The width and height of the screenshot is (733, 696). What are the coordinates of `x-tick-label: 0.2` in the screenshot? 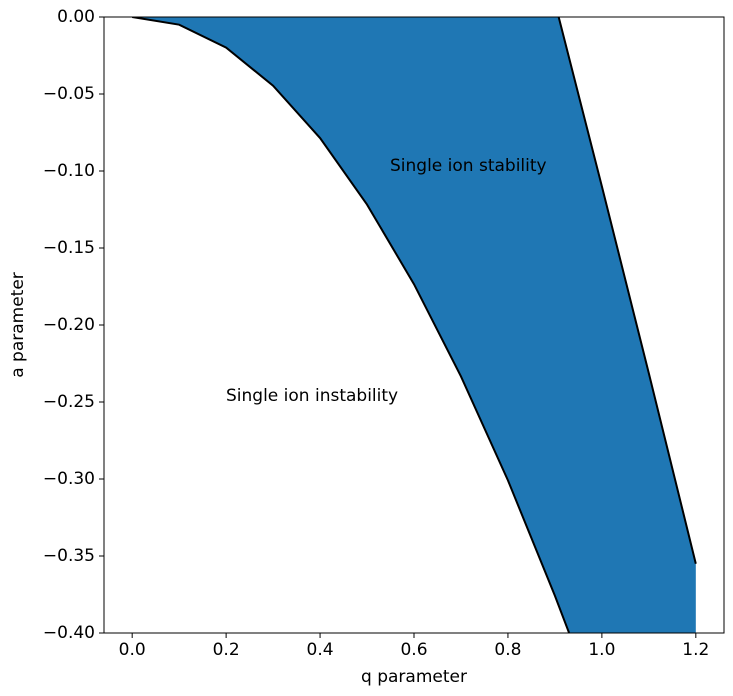 It's located at (226, 650).